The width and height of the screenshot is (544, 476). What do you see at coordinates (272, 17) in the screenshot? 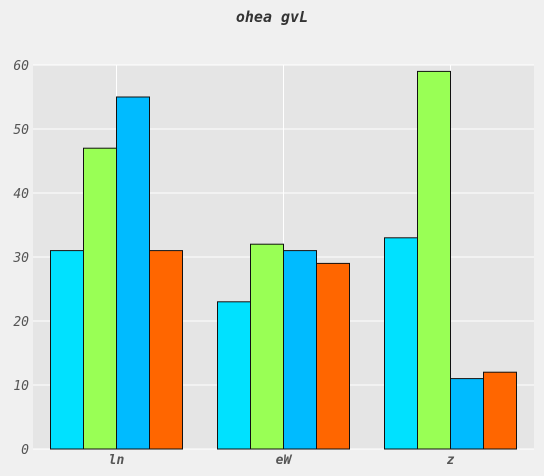
I see `chart-title: ohea gvL` at bounding box center [272, 17].